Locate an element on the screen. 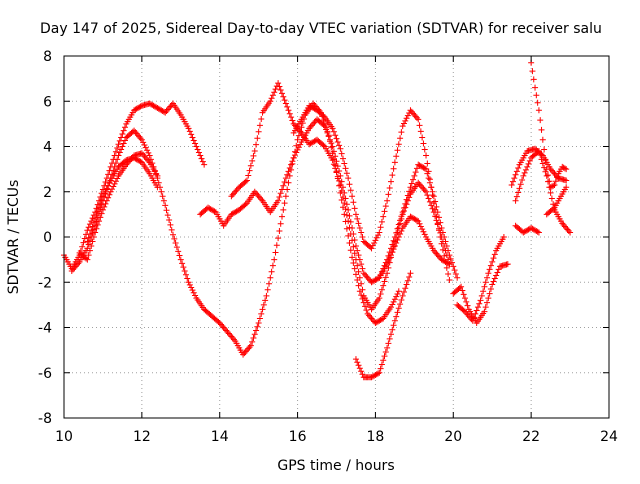 This screenshot has height=484, width=640. x-tick-label: 20 is located at coordinates (453, 437).